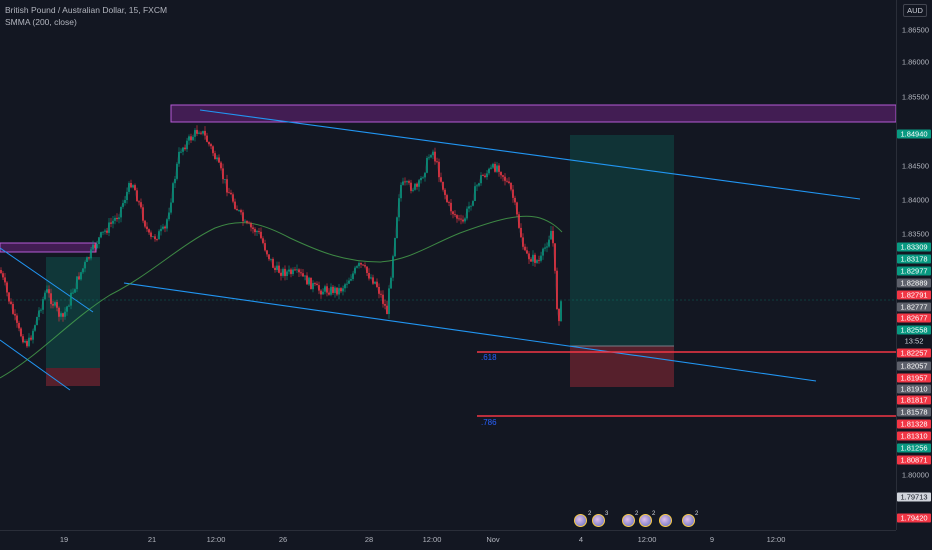  Describe the element at coordinates (914, 259) in the screenshot. I see `price-tag: 1.83178` at that location.